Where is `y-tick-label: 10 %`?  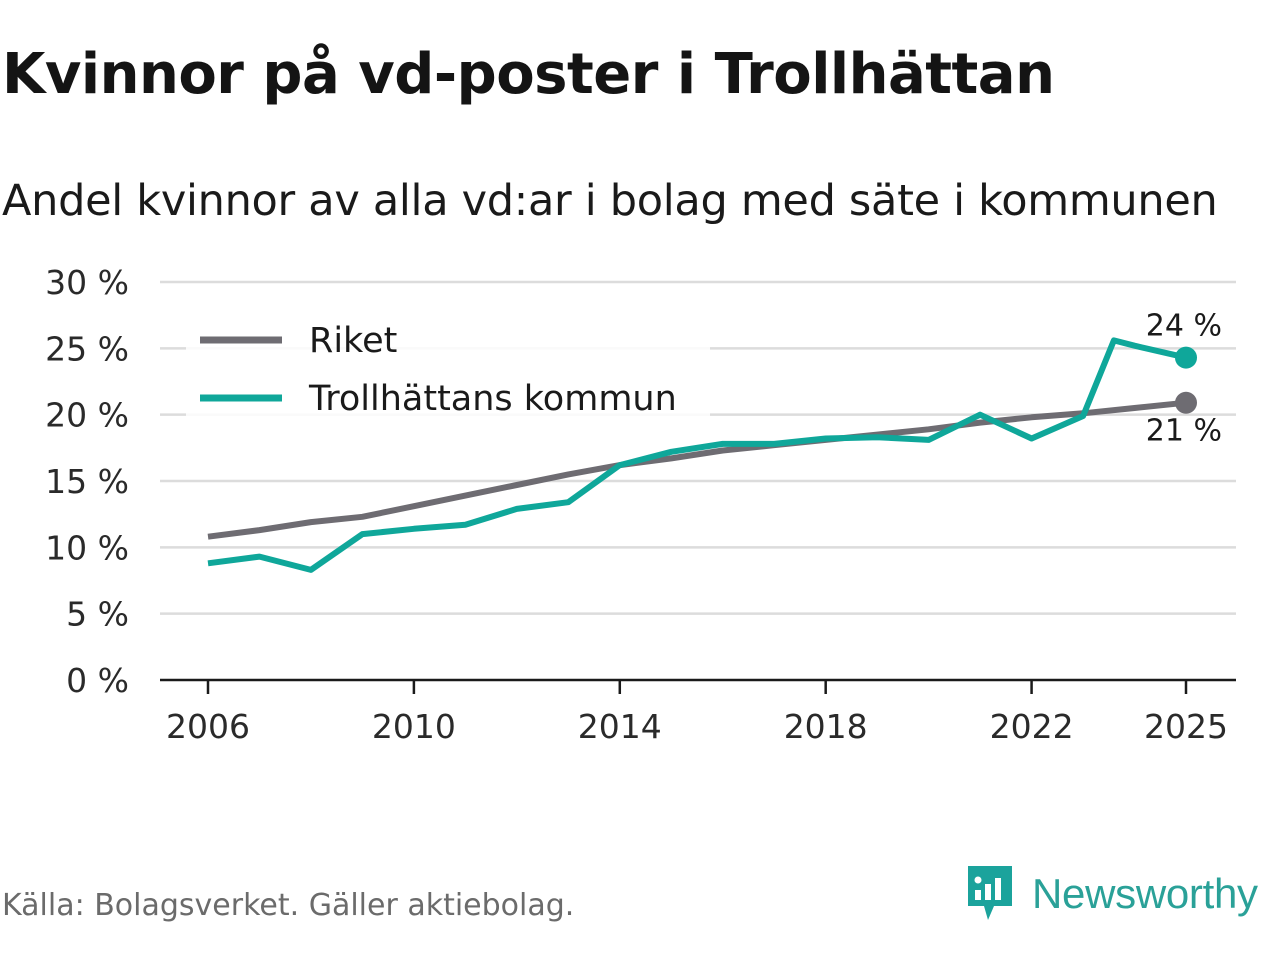
y-tick-label: 10 % is located at coordinates (87, 547).